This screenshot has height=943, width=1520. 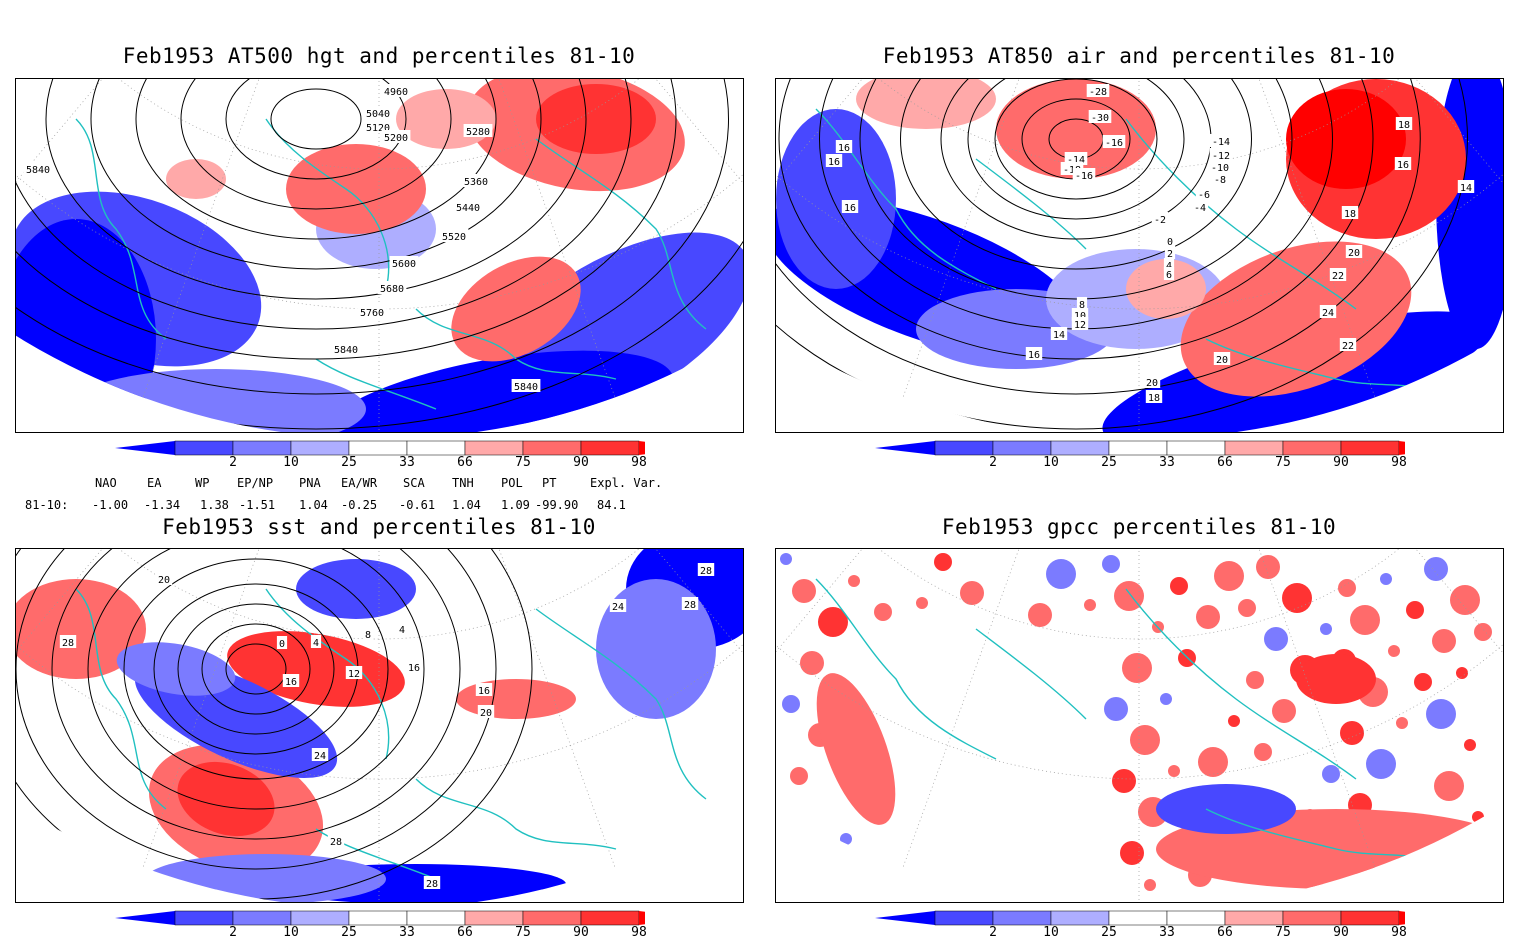 What do you see at coordinates (1399, 462) in the screenshot?
I see `colorbar-tick-label: 98` at bounding box center [1399, 462].